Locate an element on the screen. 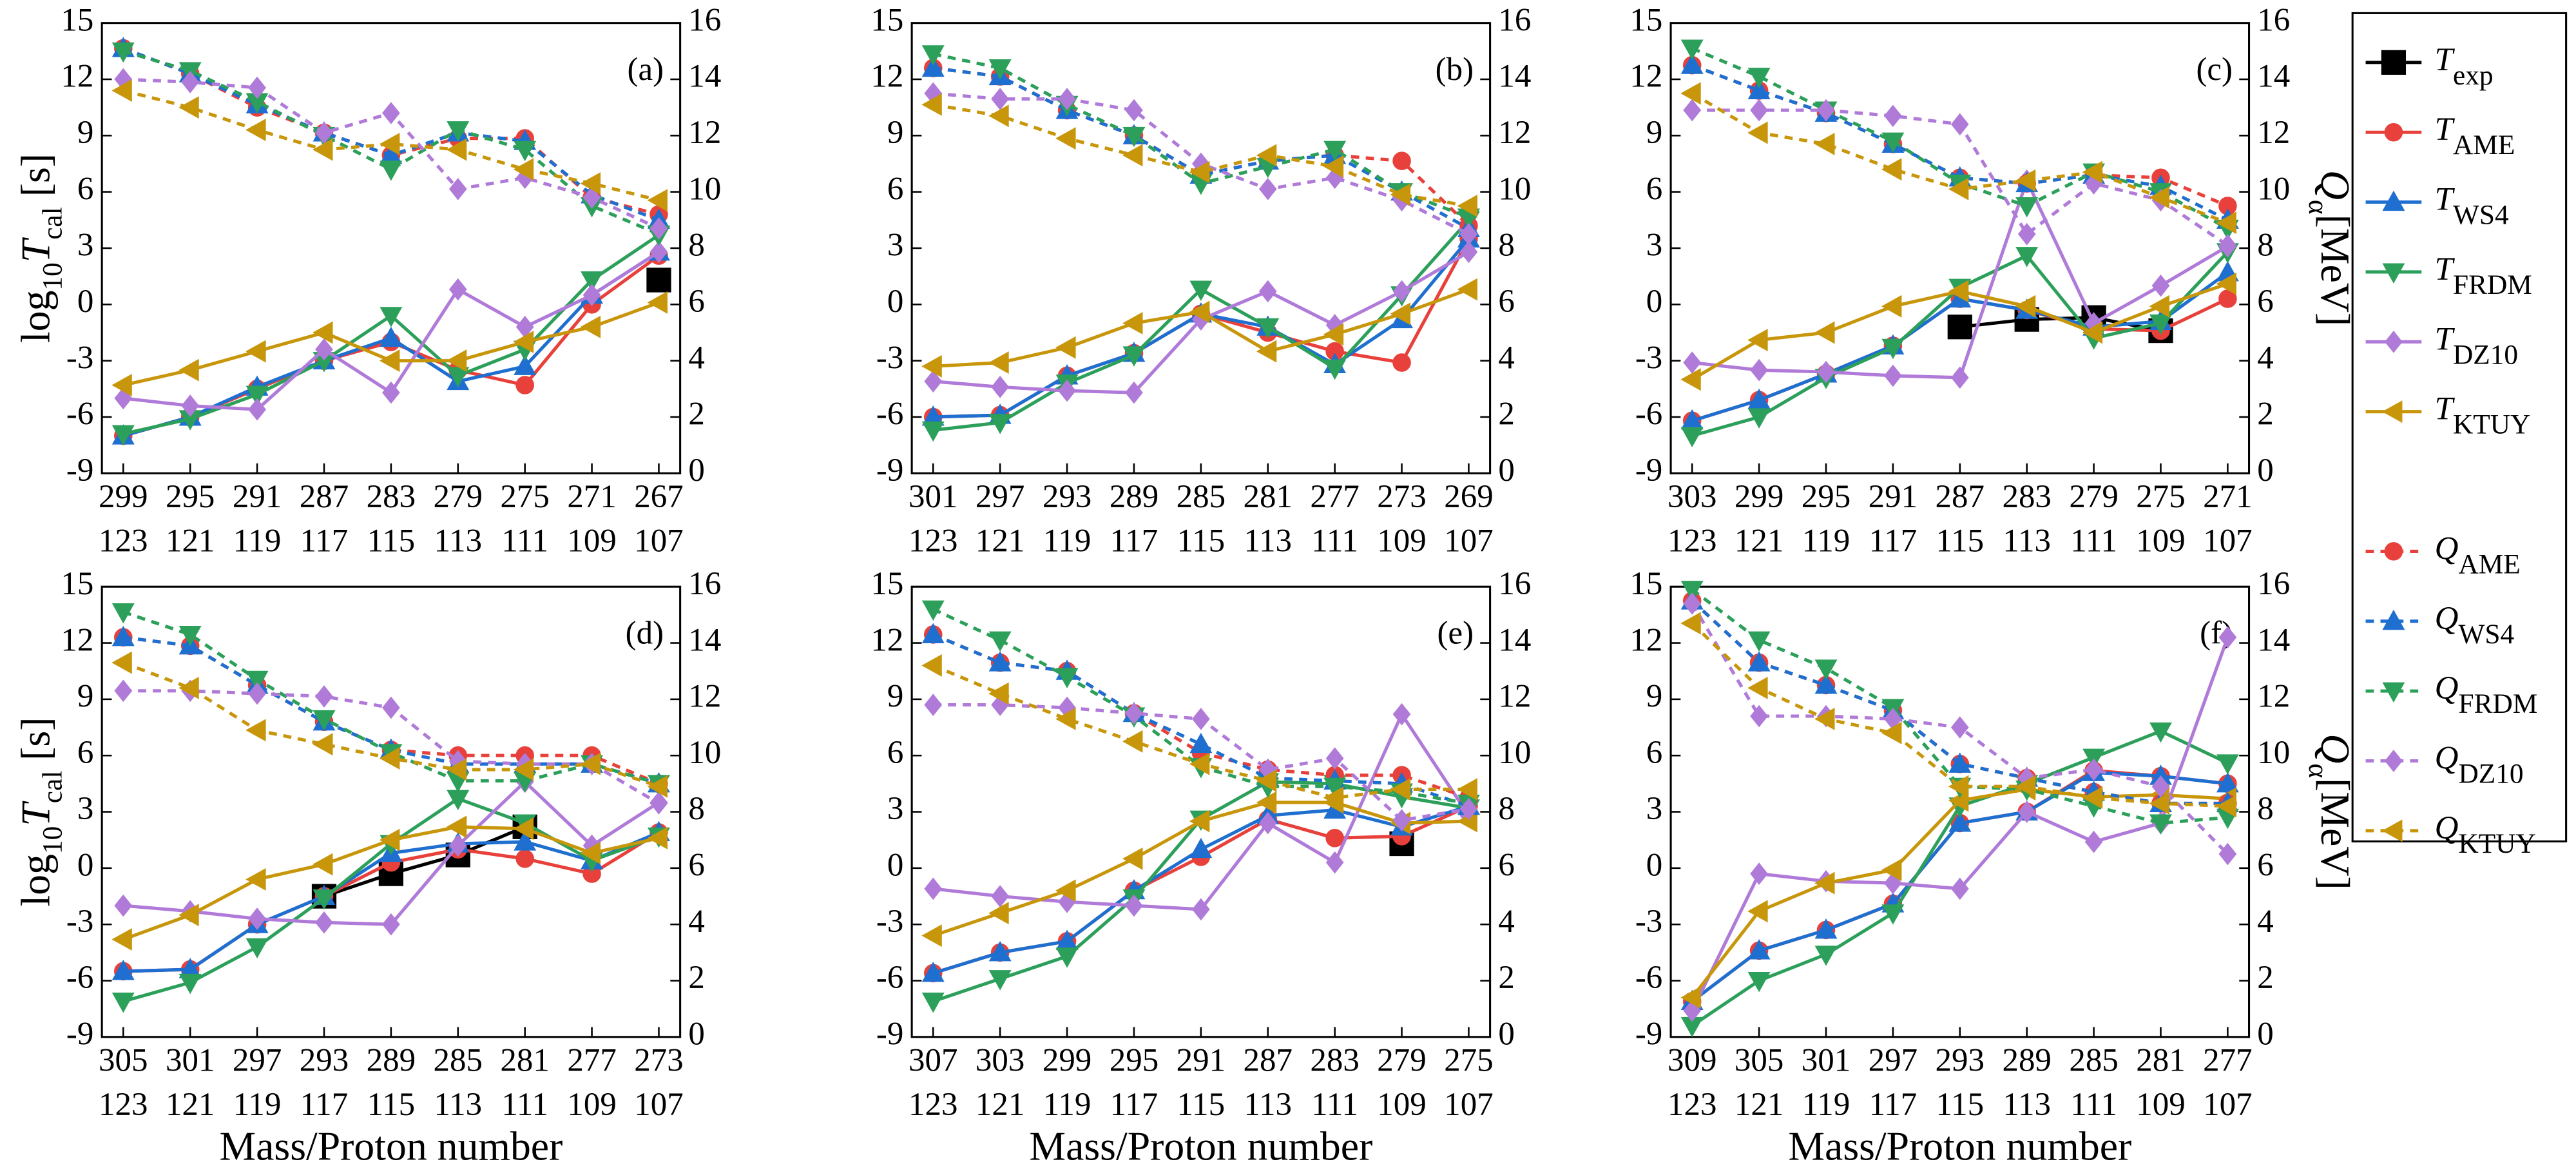 The image size is (2576, 1175). x-tick-label: 275 is located at coordinates (524, 497).